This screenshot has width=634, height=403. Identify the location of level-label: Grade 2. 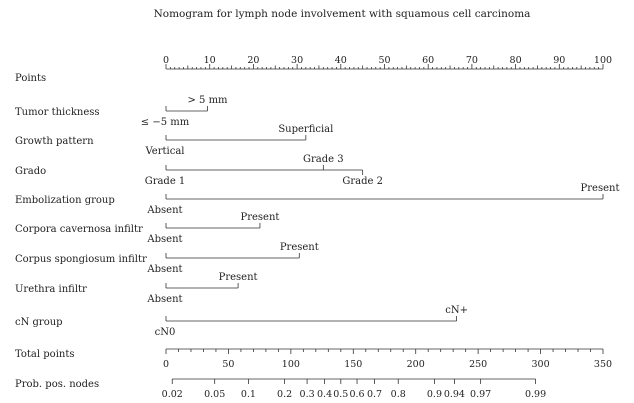
(362, 181).